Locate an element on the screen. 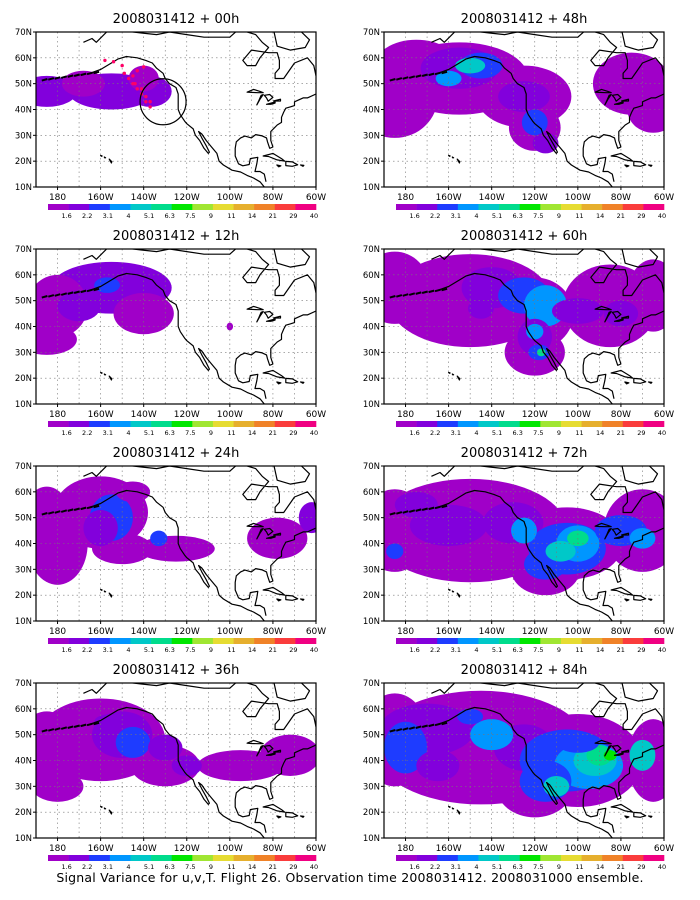  colorbar-label: 29 is located at coordinates (293, 867).